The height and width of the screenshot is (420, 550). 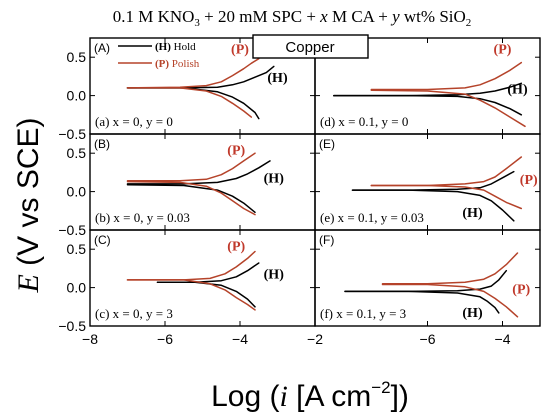 I want to click on legend-hold-text: (H) Hold, so click(x=175, y=47).